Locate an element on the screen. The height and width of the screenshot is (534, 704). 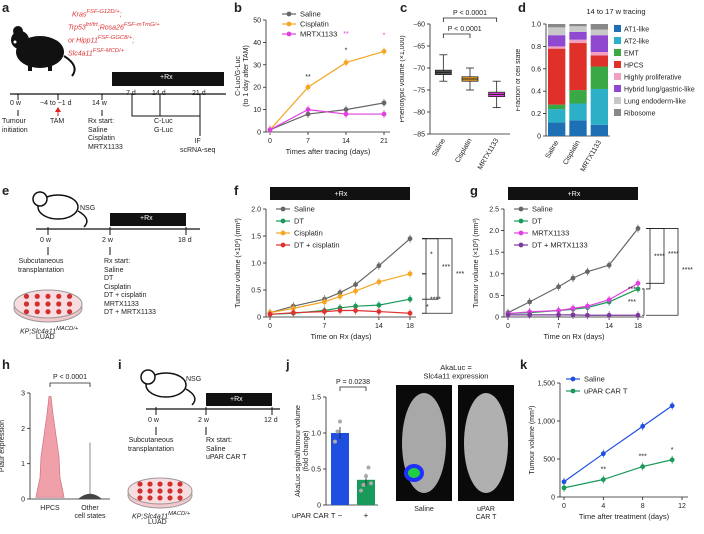
legend-label: Saline is located at coordinates (542, 209).